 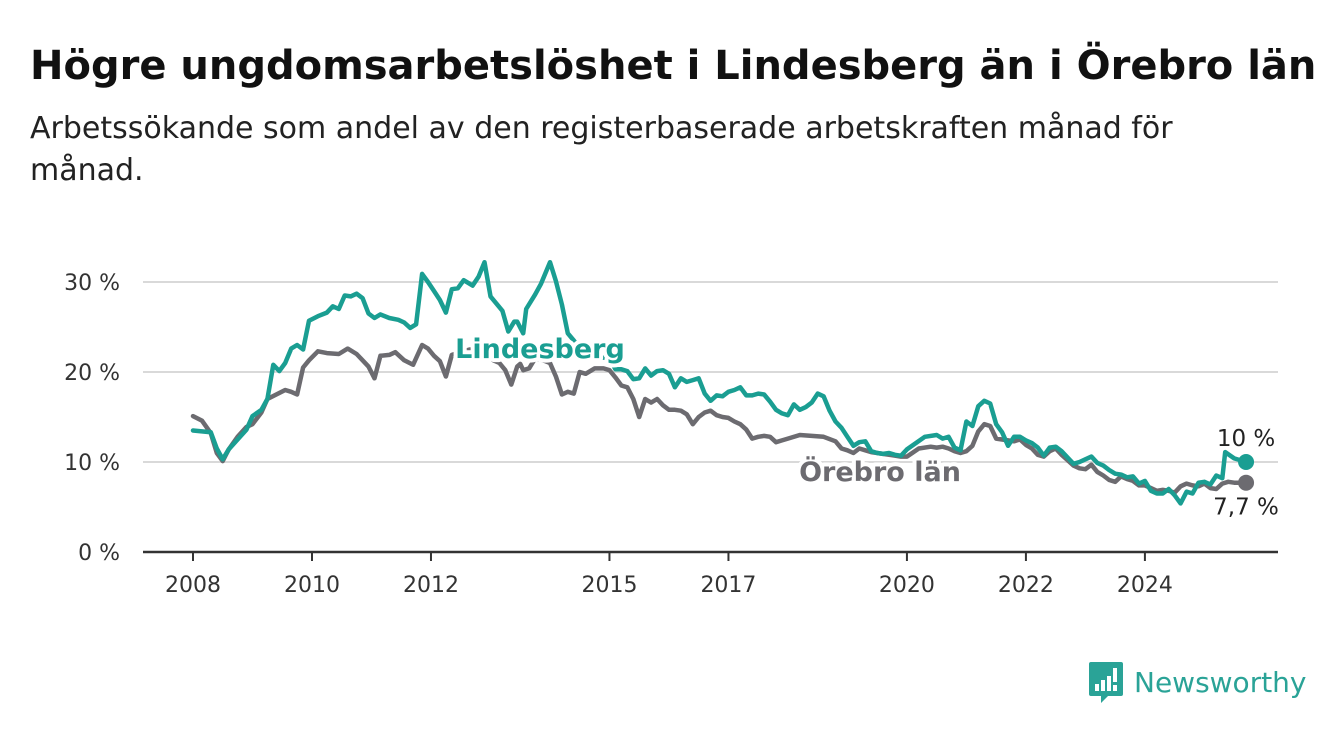 I want to click on series-label-halo: Lindesberg, so click(x=540, y=349).